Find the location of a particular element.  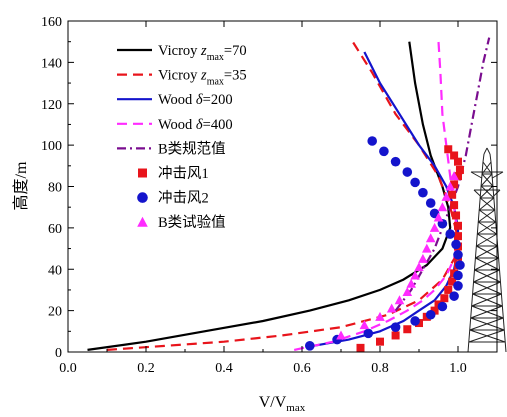

legend-label-2: Vicroy zmax=35 is located at coordinates (202, 78).